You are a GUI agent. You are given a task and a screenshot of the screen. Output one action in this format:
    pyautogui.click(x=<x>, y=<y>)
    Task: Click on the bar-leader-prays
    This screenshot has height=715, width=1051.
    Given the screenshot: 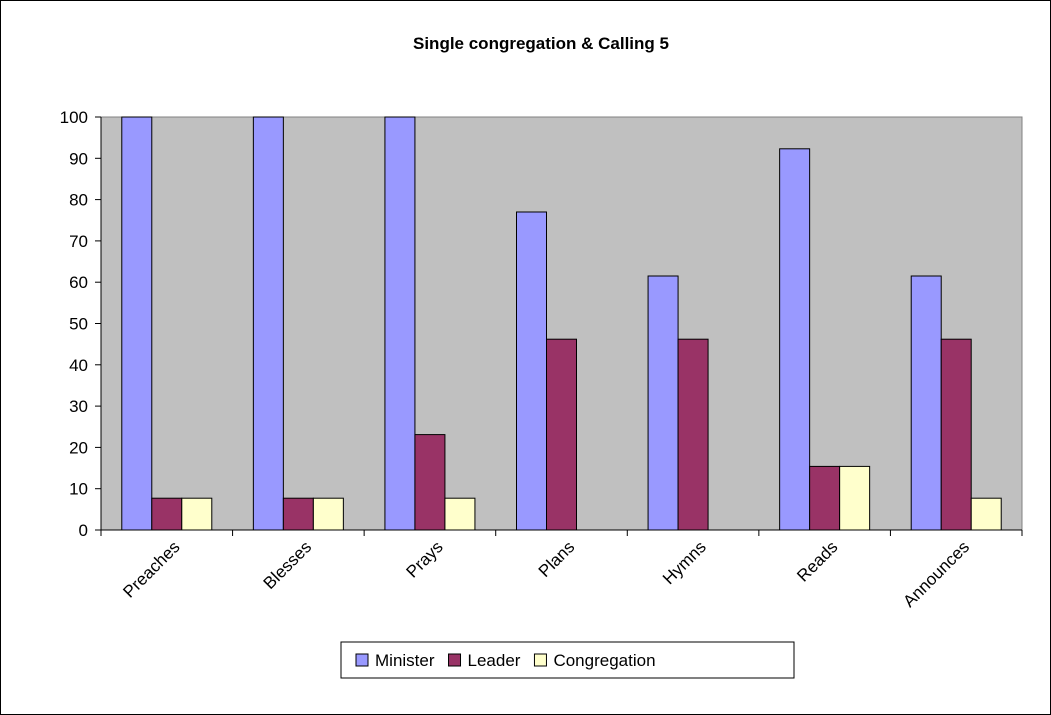 What is the action you would take?
    pyautogui.click(x=430, y=482)
    